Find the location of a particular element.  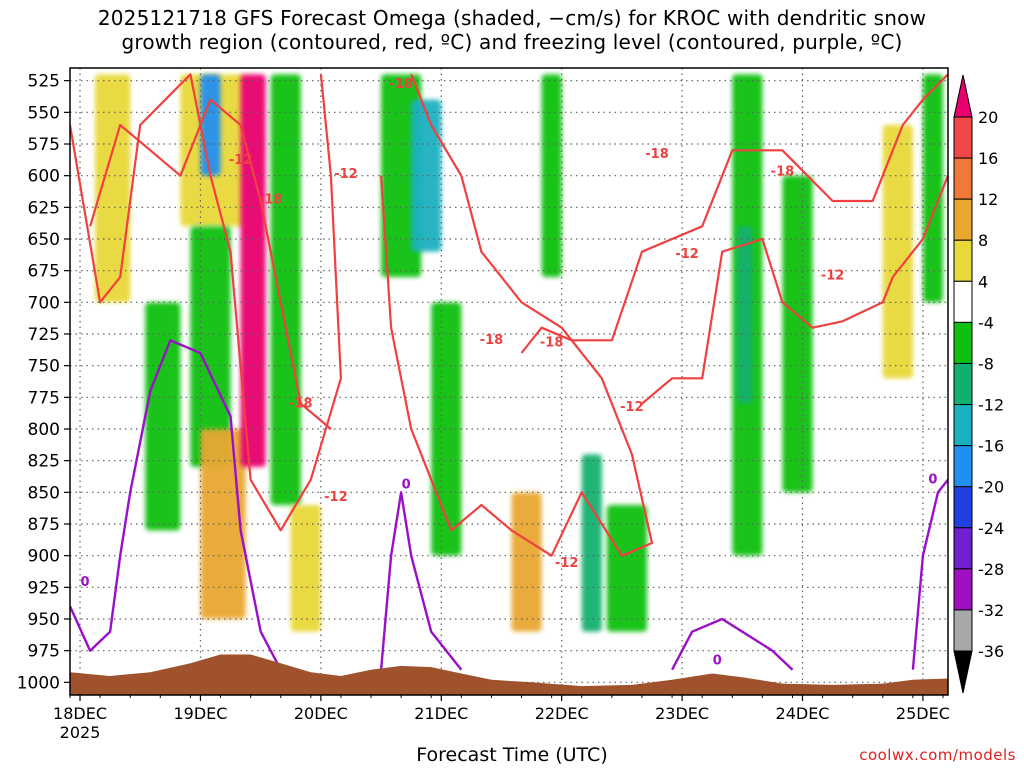

y-tick-label: 525 is located at coordinates (44, 82).